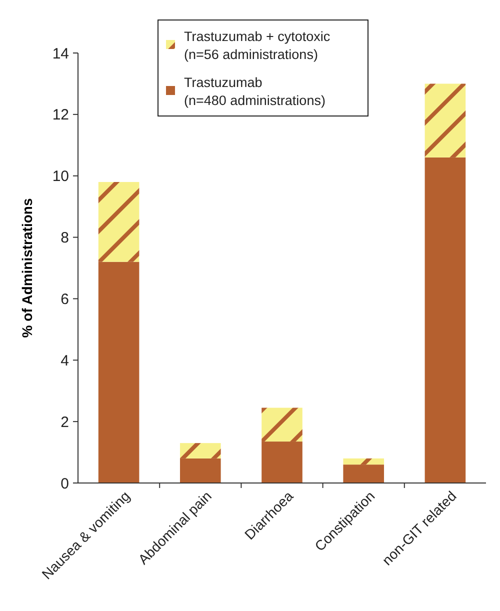 Image resolution: width=500 pixels, height=611 pixels. What do you see at coordinates (60, 115) in the screenshot?
I see `y-tick-label: 12` at bounding box center [60, 115].